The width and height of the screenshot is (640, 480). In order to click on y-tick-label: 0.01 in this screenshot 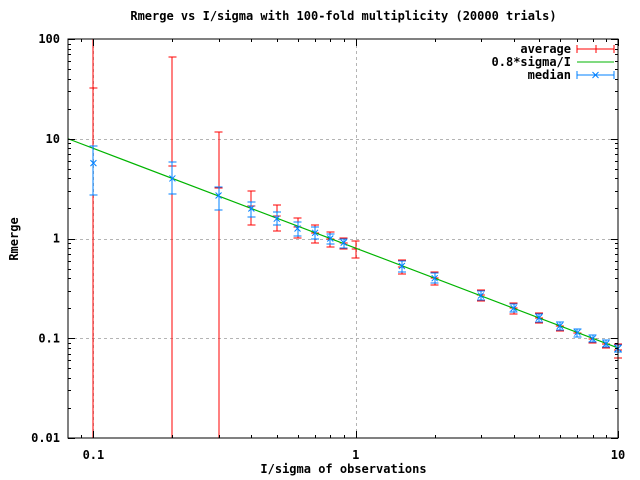, I will do `click(45, 438)`.